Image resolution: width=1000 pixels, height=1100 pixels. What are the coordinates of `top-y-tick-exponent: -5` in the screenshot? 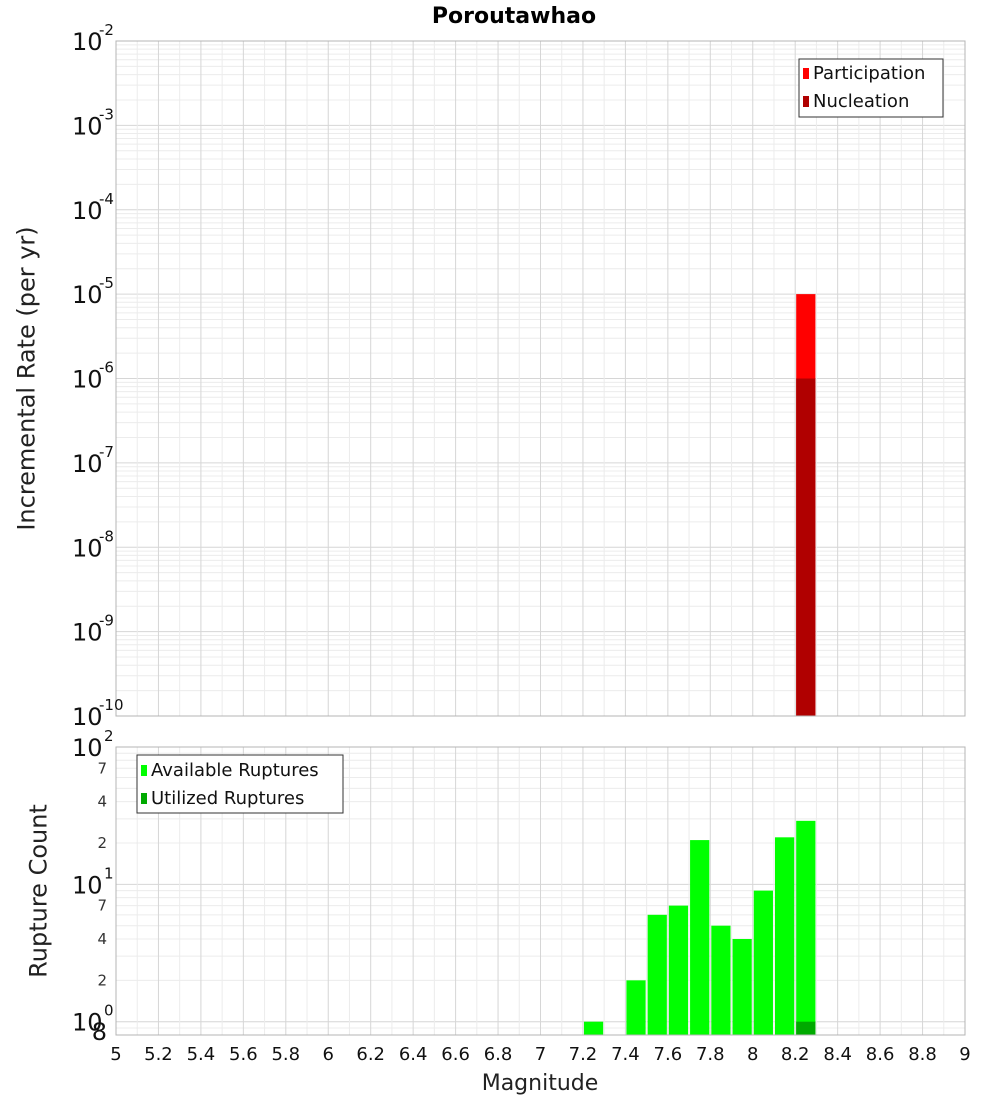 It's located at (106, 283).